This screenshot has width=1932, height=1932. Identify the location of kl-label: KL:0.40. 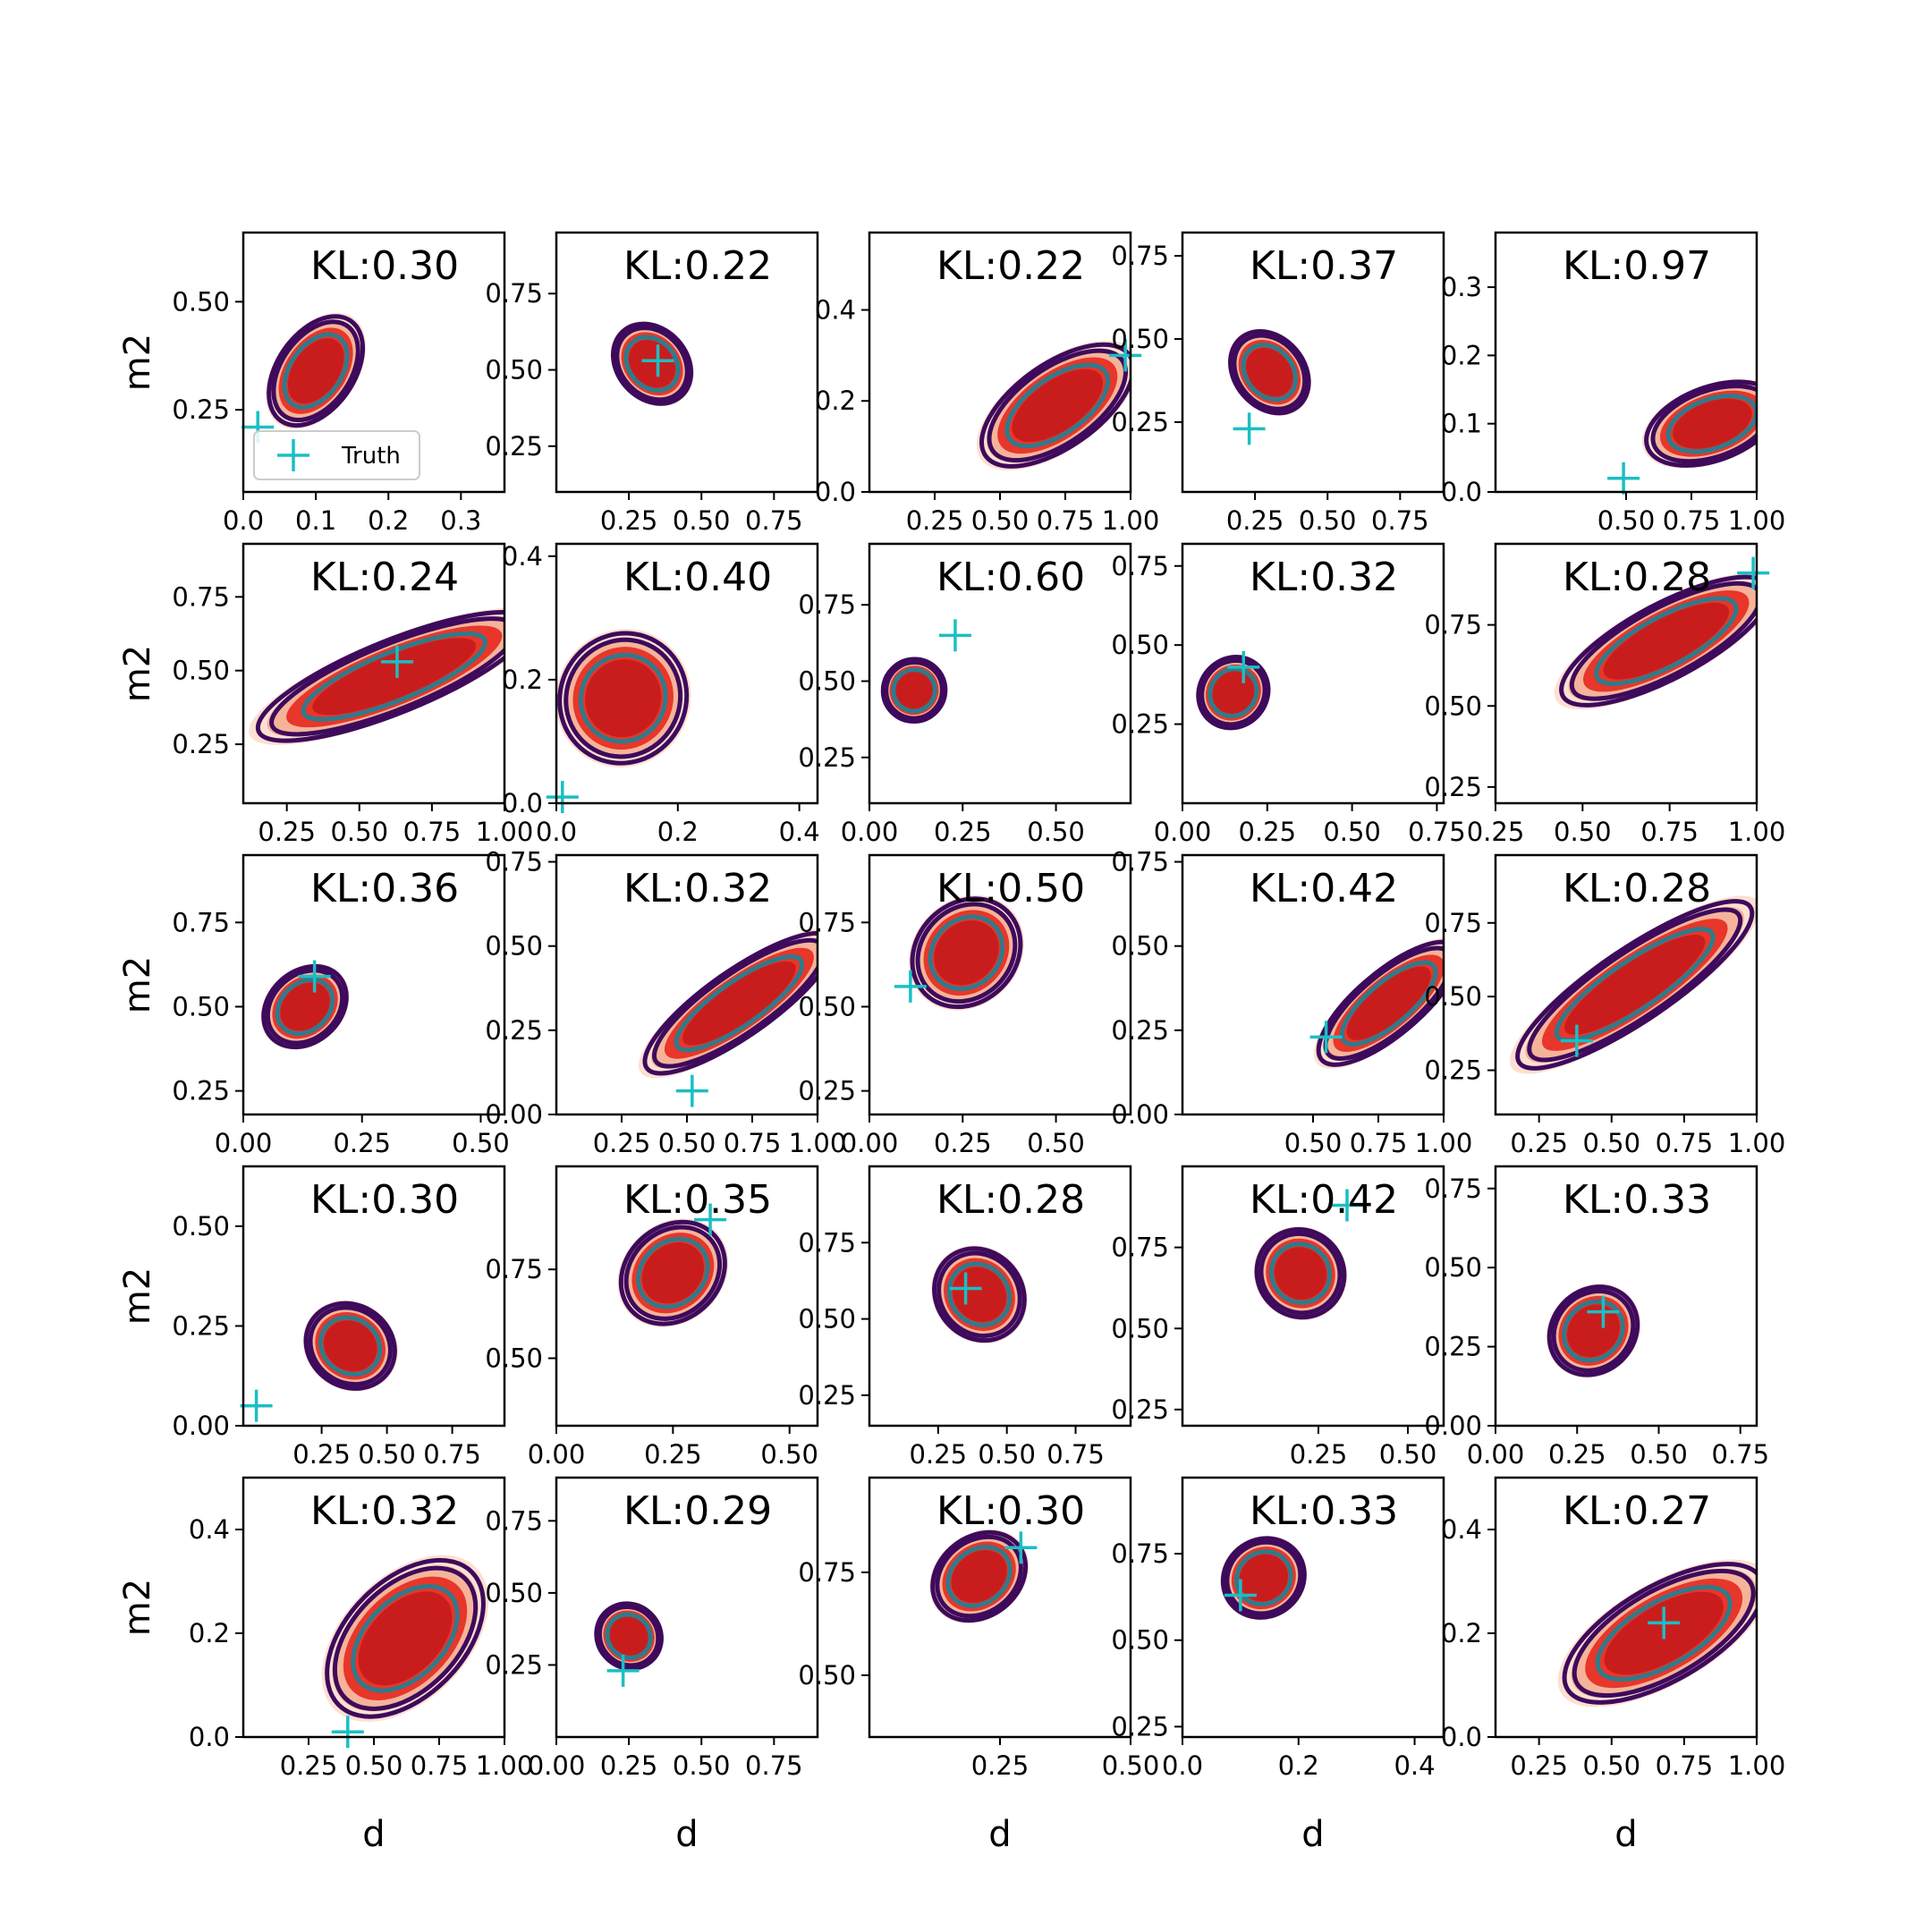
(697, 577).